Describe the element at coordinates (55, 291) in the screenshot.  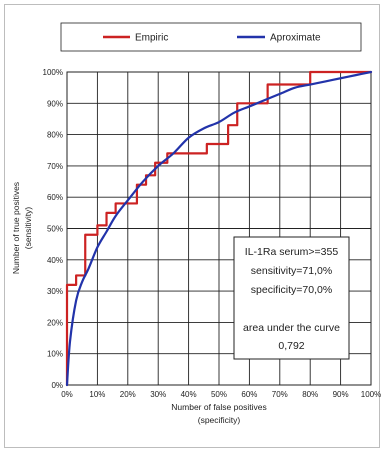
I see `y-tick-label: 30%` at that location.